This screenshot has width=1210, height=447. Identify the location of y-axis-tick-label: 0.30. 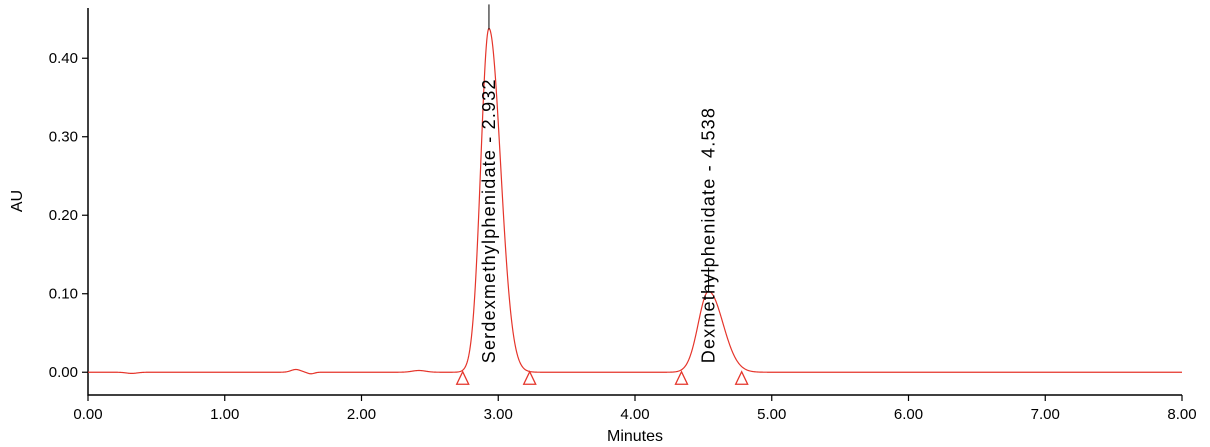
(63, 137).